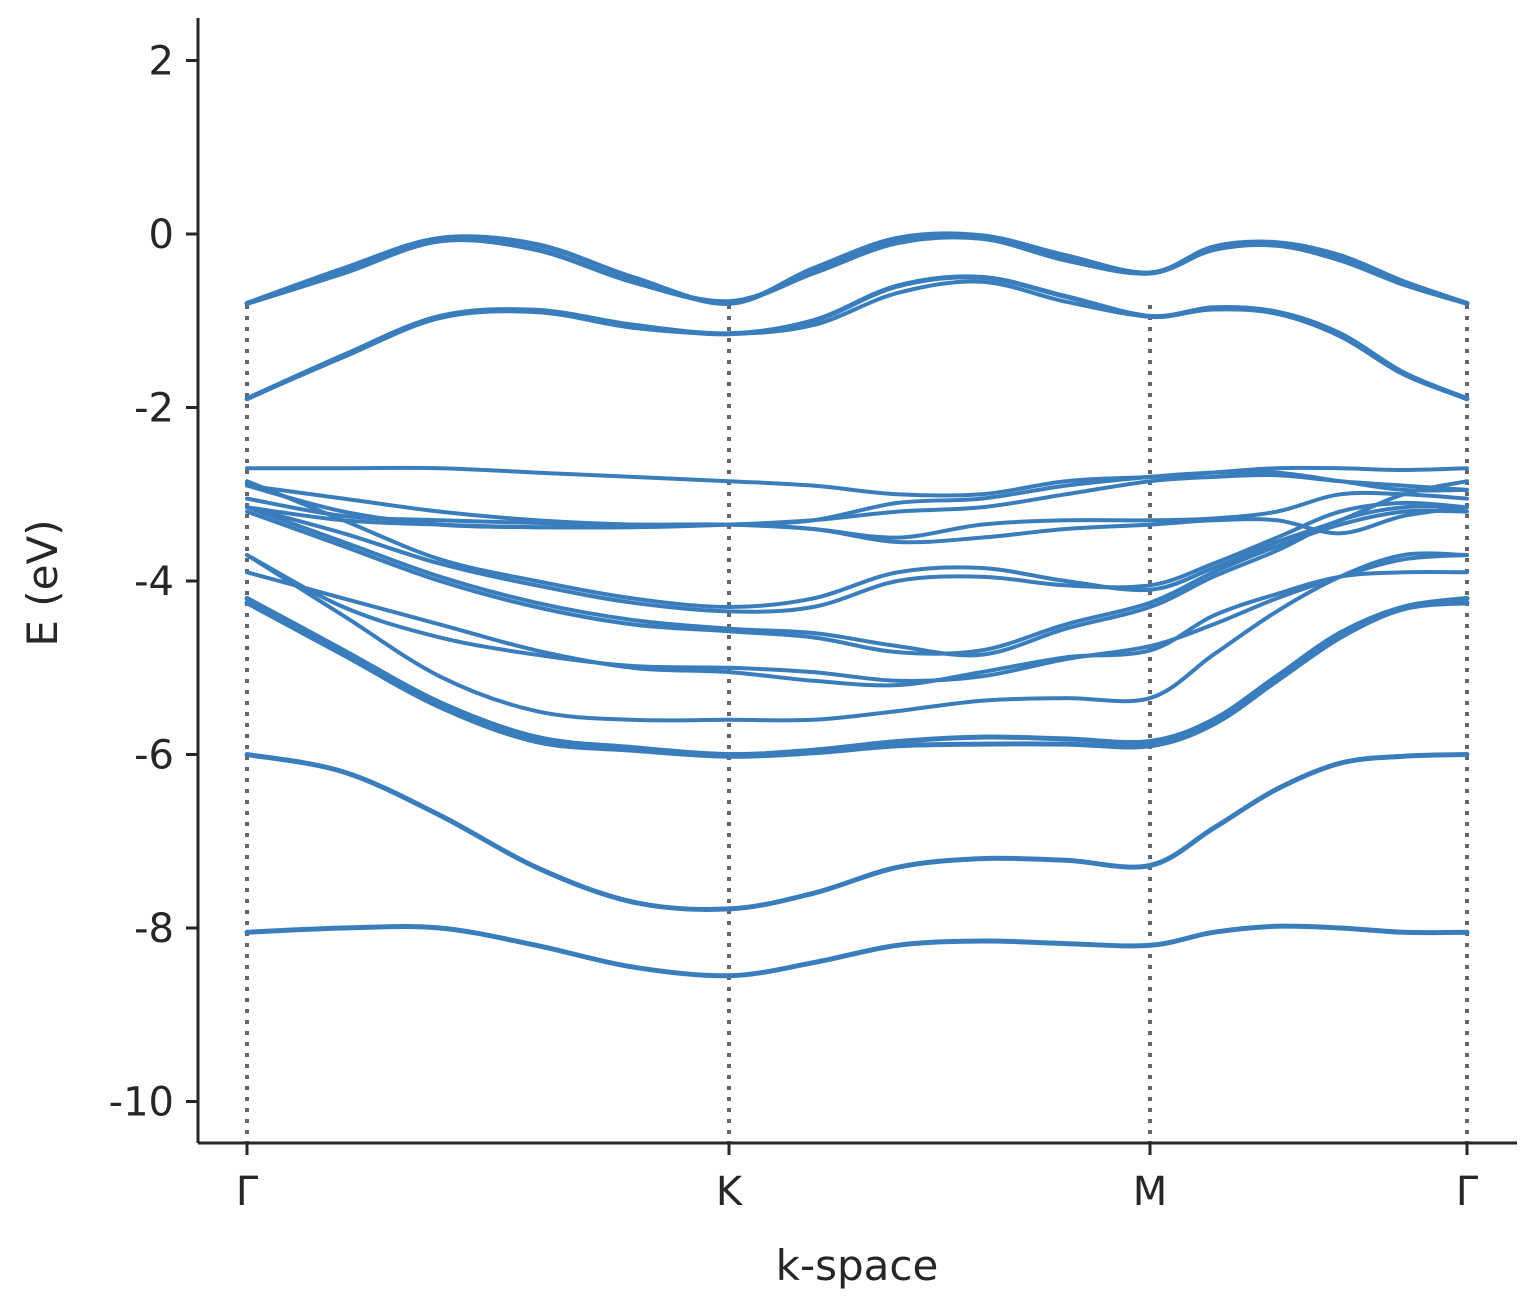 The width and height of the screenshot is (1535, 1310). What do you see at coordinates (42, 582) in the screenshot?
I see `y-axis-label: E (eV)` at bounding box center [42, 582].